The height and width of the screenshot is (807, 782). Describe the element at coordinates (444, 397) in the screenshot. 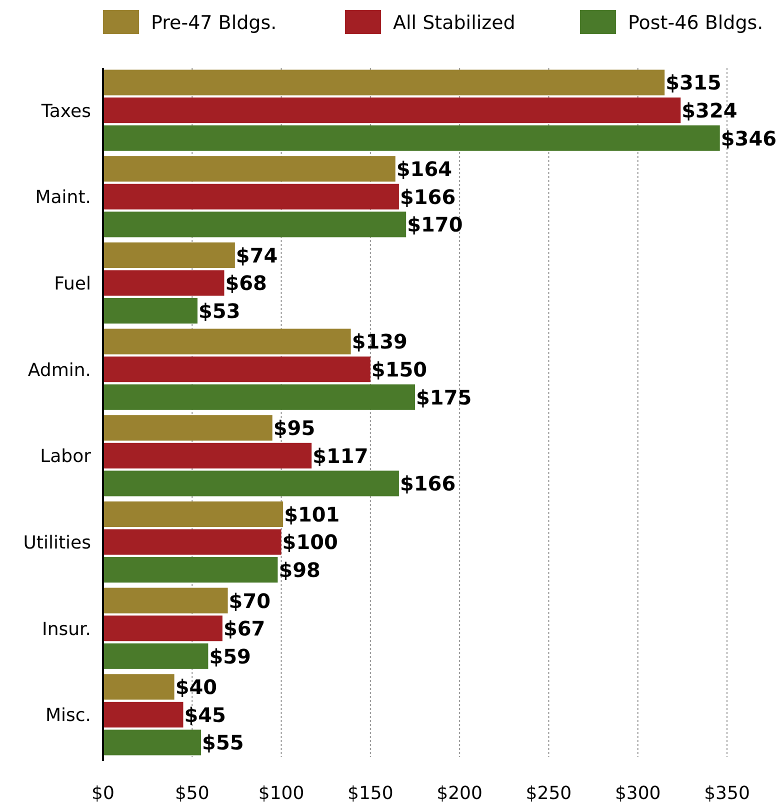

I see `data-label: $175` at that location.